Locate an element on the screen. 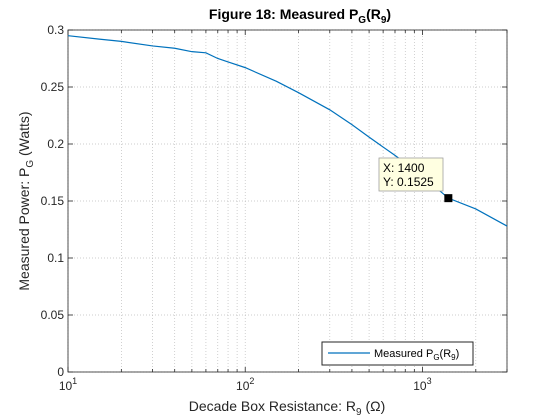  y-tick-labels: 0 0.05 0.1 0.15 0.2 0.25 0.3 is located at coordinates (53, 201).